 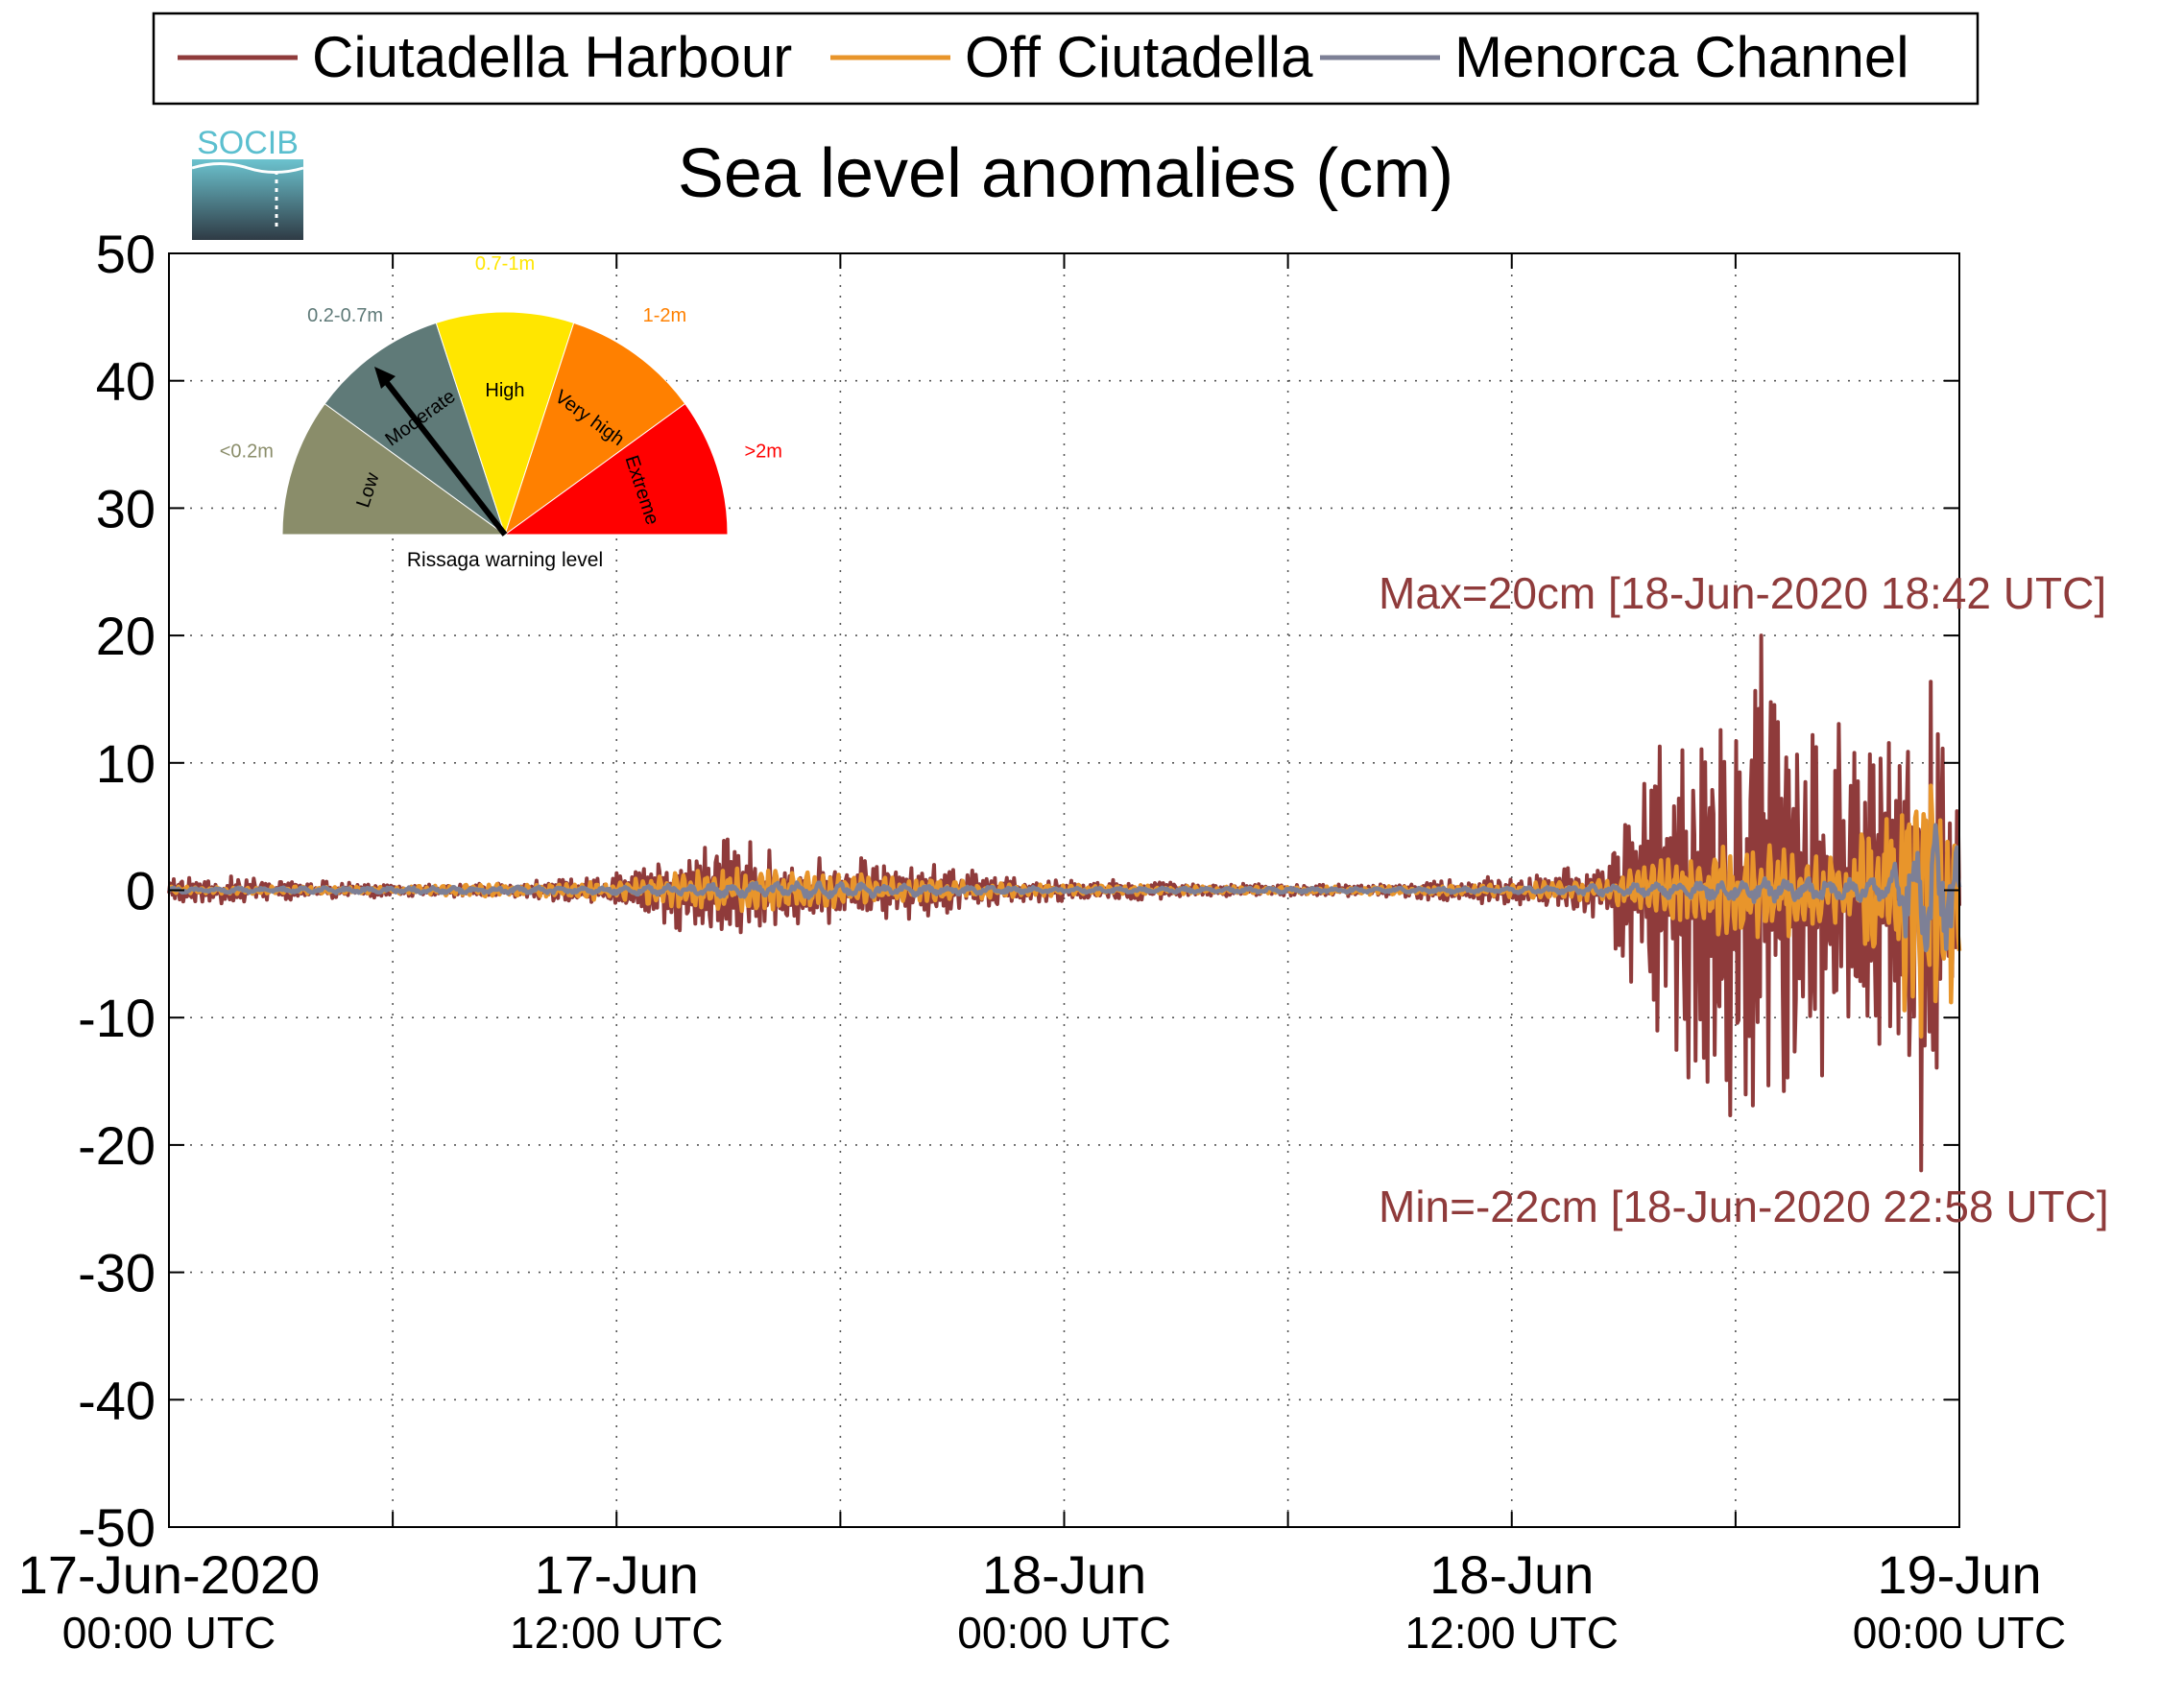 I want to click on y-tick-label: 50, so click(x=126, y=254).